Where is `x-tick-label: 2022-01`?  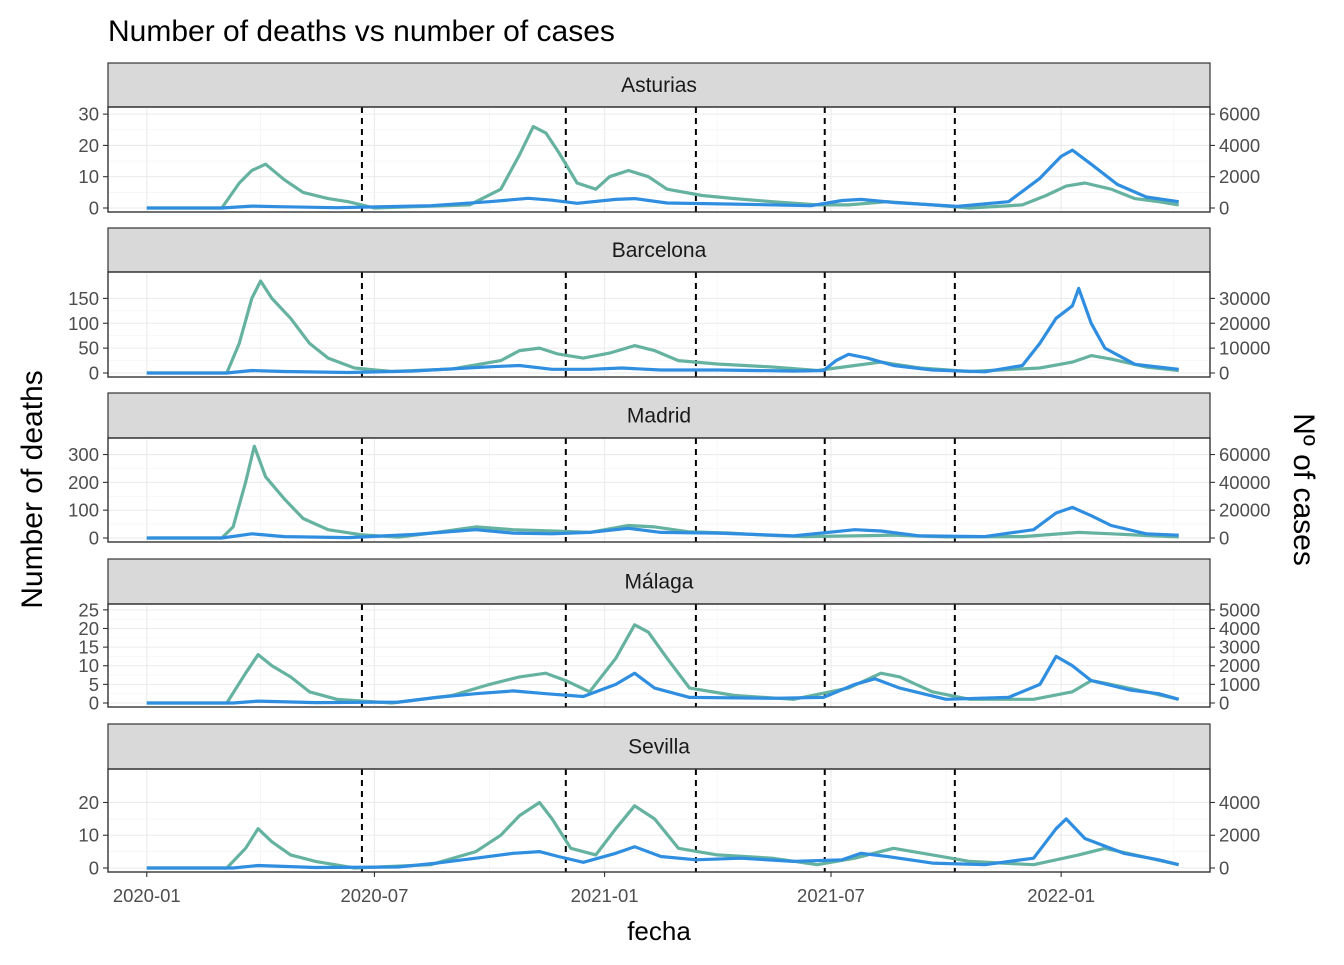
x-tick-label: 2022-01 is located at coordinates (1061, 895).